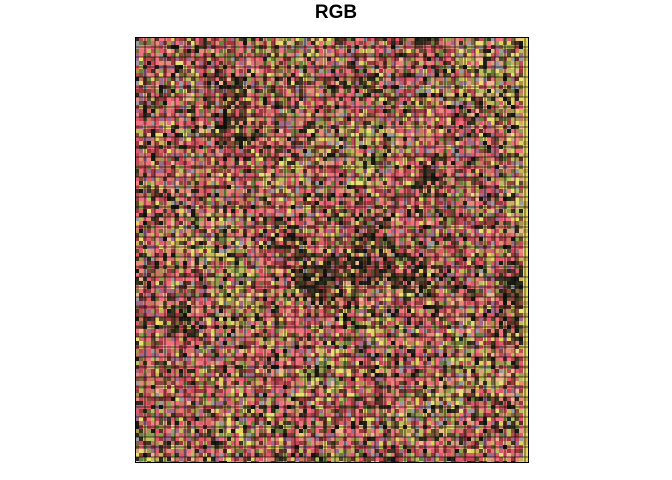 The width and height of the screenshot is (672, 480). Describe the element at coordinates (336, 12) in the screenshot. I see `plot-title: RGB` at that location.